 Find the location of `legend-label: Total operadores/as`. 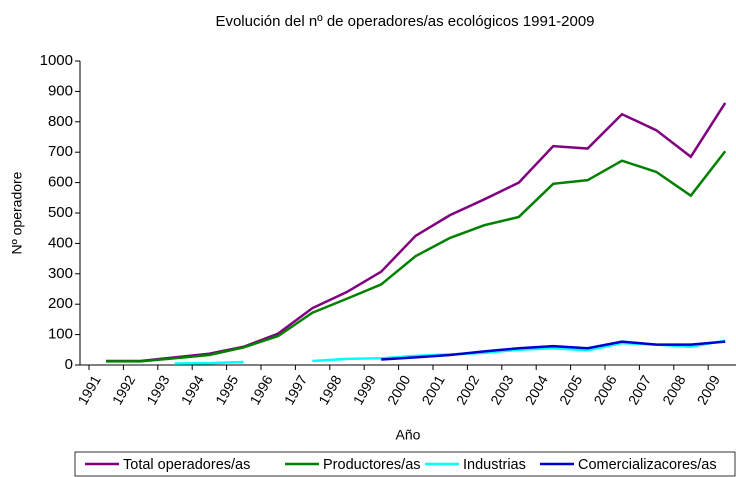

legend-label: Total operadores/as is located at coordinates (186, 465).